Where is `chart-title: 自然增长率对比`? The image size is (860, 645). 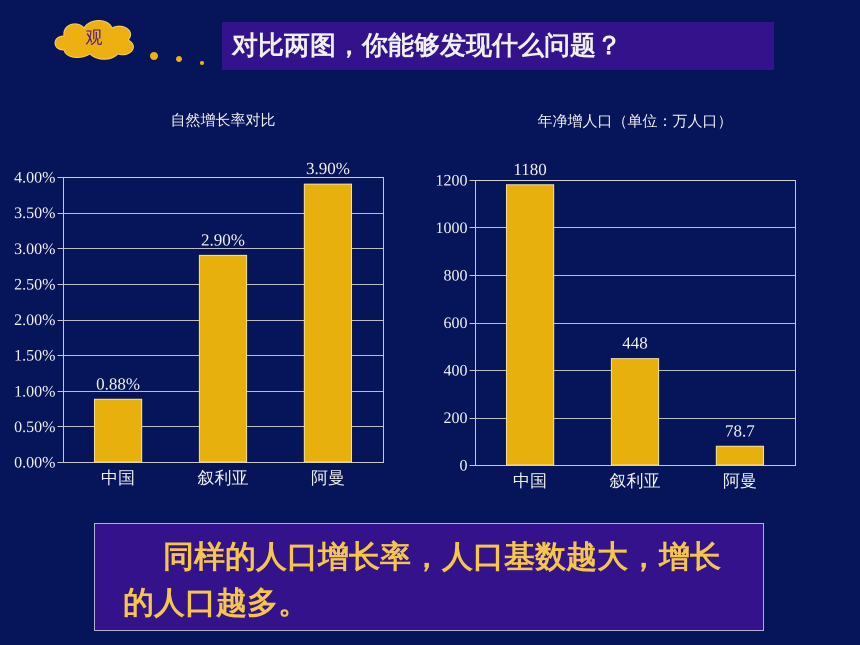
chart-title: 自然增长率对比 is located at coordinates (223, 120).